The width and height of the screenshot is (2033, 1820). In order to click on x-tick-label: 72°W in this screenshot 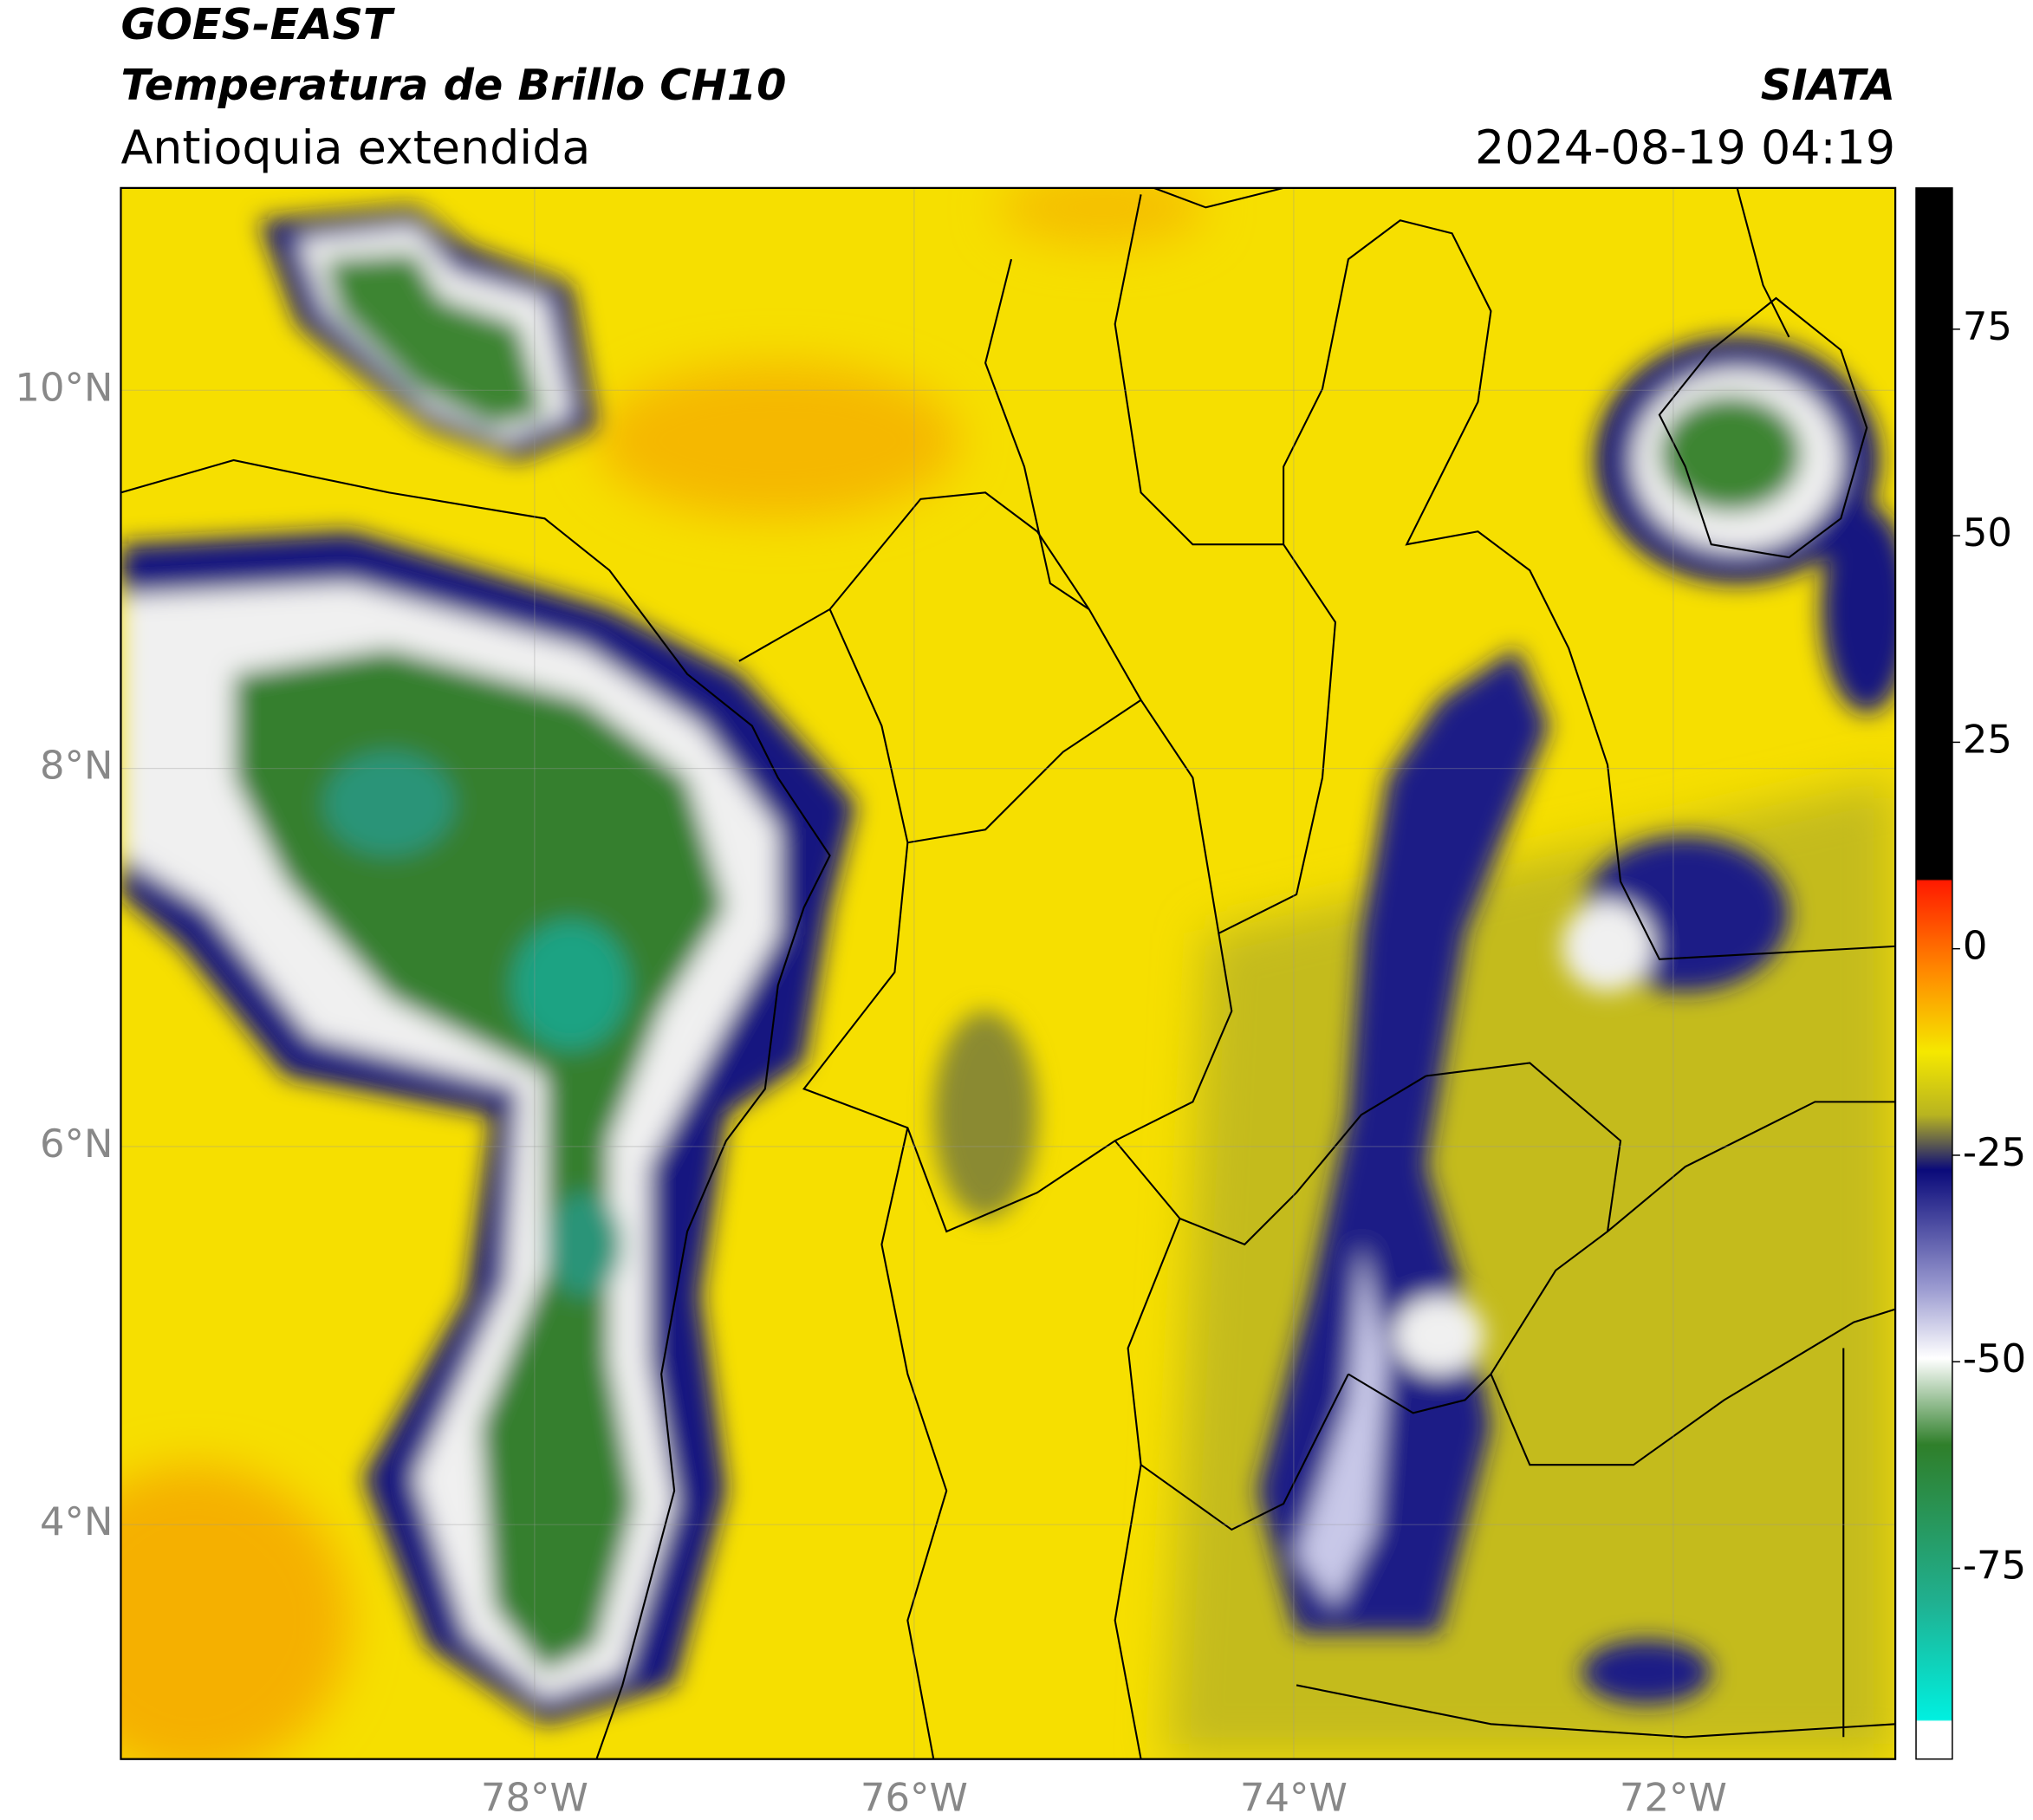, I will do `click(1673, 1797)`.